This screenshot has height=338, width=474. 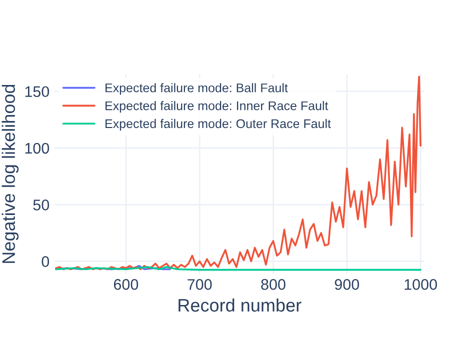 I want to click on x-tick-label: 600, so click(x=126, y=284).